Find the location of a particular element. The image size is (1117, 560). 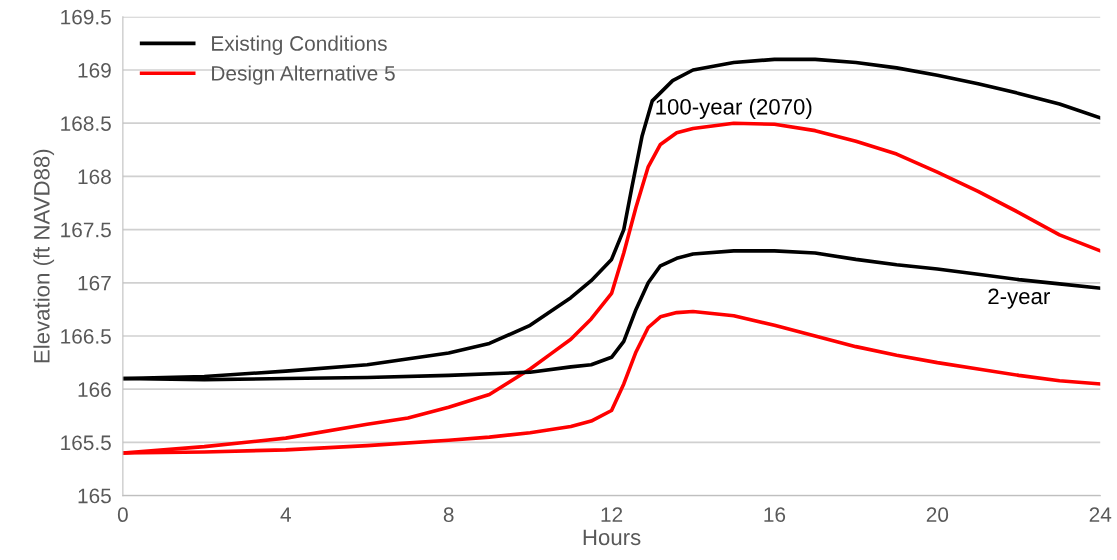

y-tick-label: 167 is located at coordinates (94, 283).